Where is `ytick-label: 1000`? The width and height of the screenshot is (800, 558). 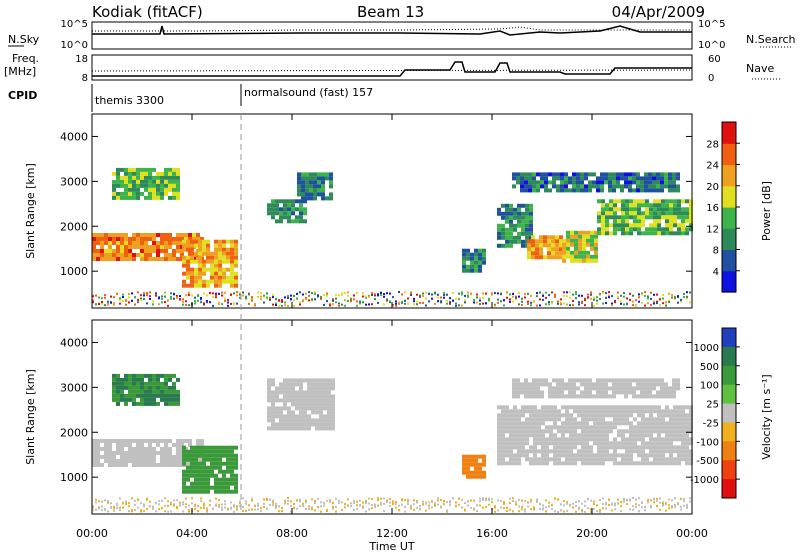
ytick-label: 1000 is located at coordinates (74, 477).